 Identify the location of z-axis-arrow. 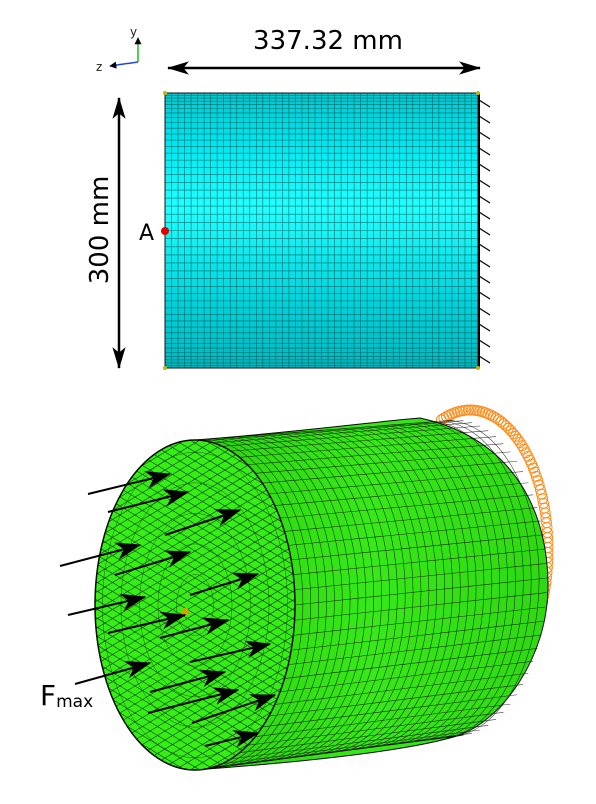
(124, 65).